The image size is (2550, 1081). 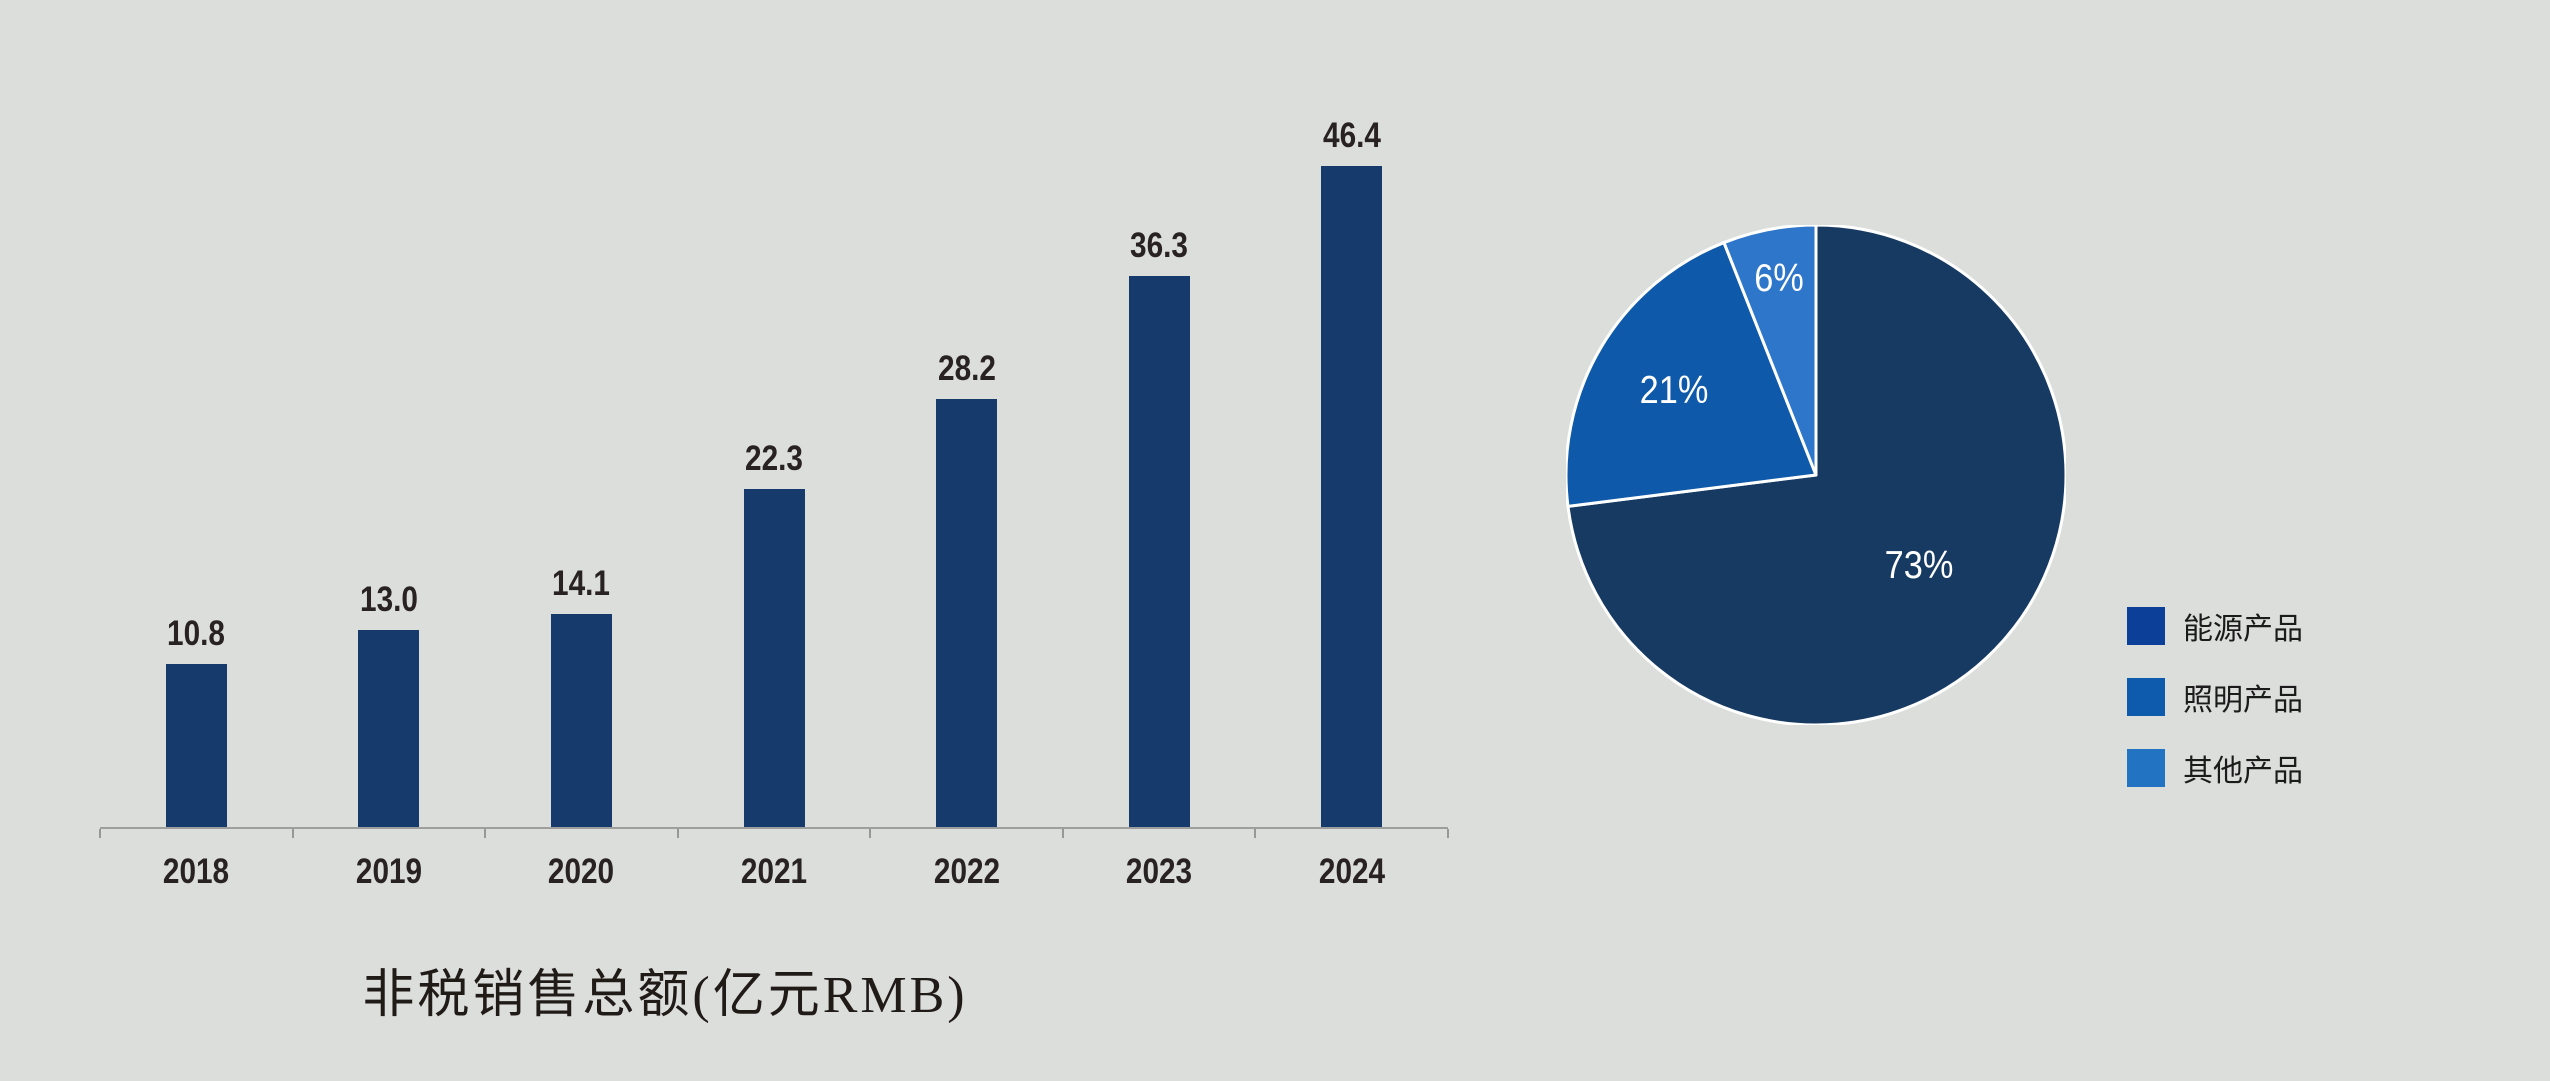 I want to click on pie-percent-label-6: 6%, so click(x=1778, y=278).